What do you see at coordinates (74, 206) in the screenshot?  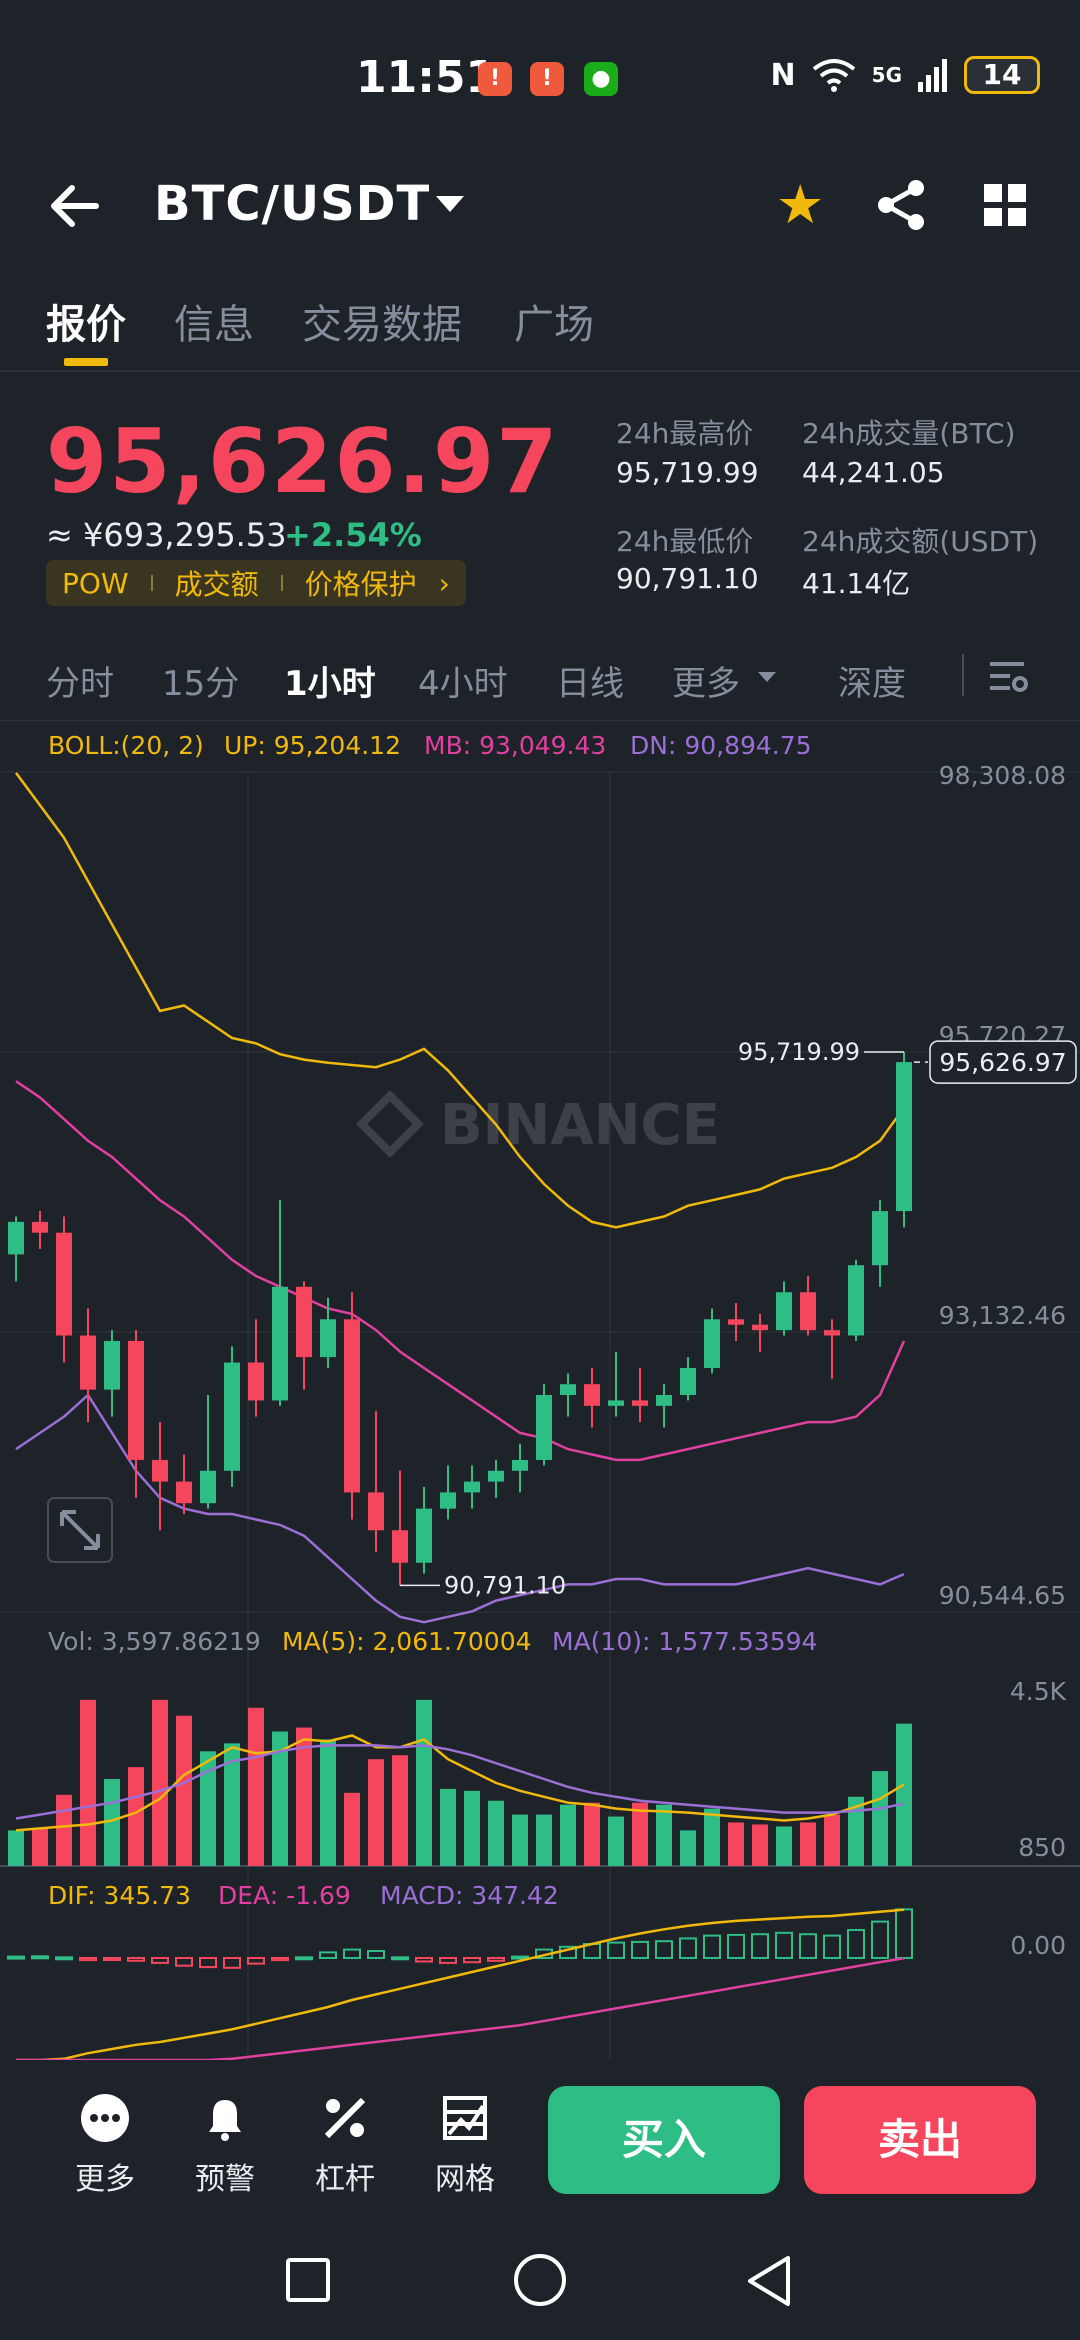 I see `back-arrow-icon` at bounding box center [74, 206].